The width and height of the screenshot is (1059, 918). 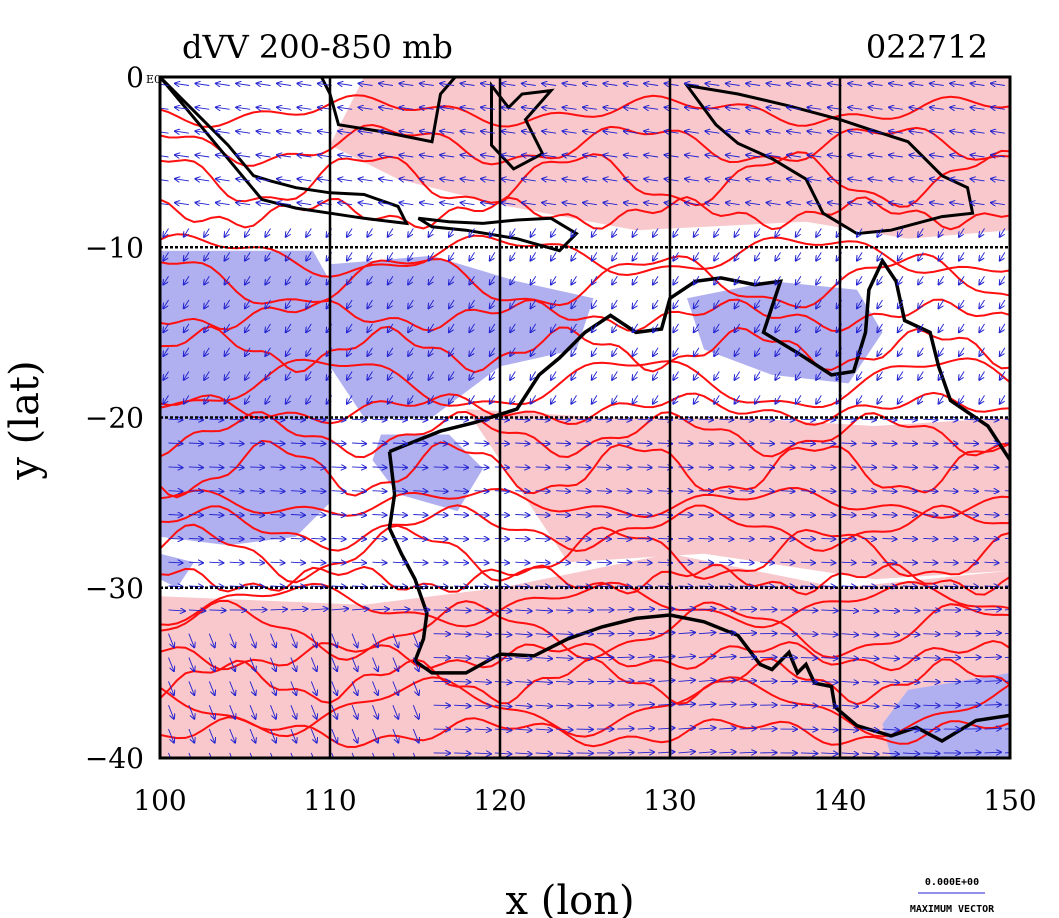 I want to click on y-tick-label: 0, so click(x=135, y=77).